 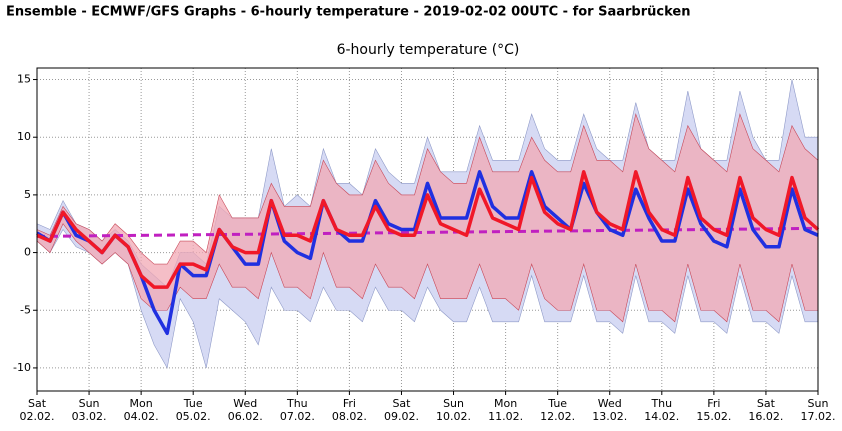 I want to click on x-tick-label: 07.02., so click(x=297, y=416).